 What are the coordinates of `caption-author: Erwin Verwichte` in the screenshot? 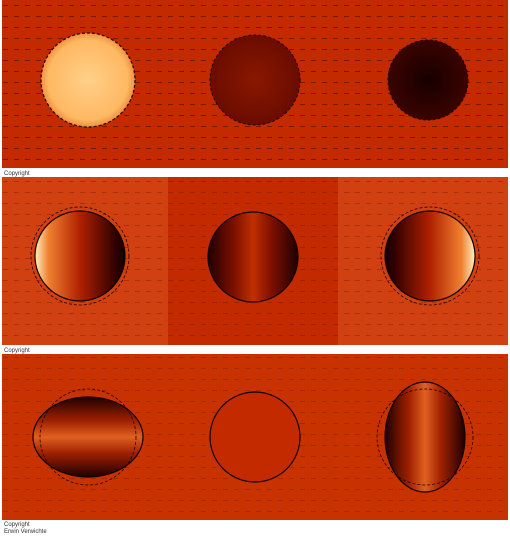 It's located at (25, 532).